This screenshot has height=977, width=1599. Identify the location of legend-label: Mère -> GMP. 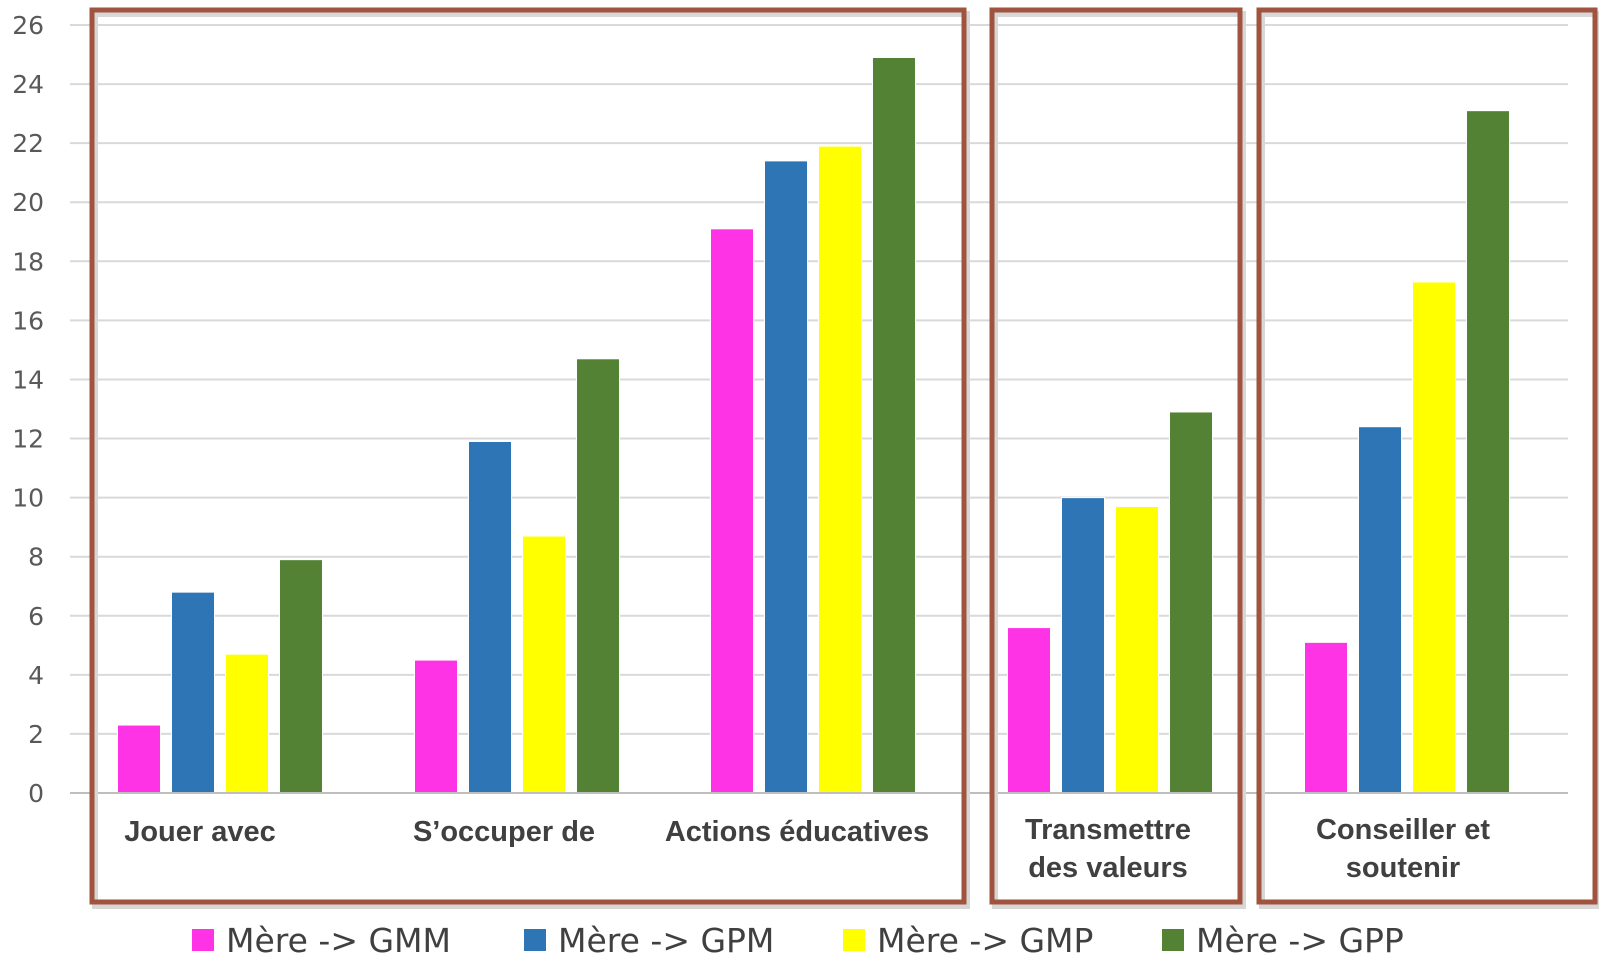
(985, 940).